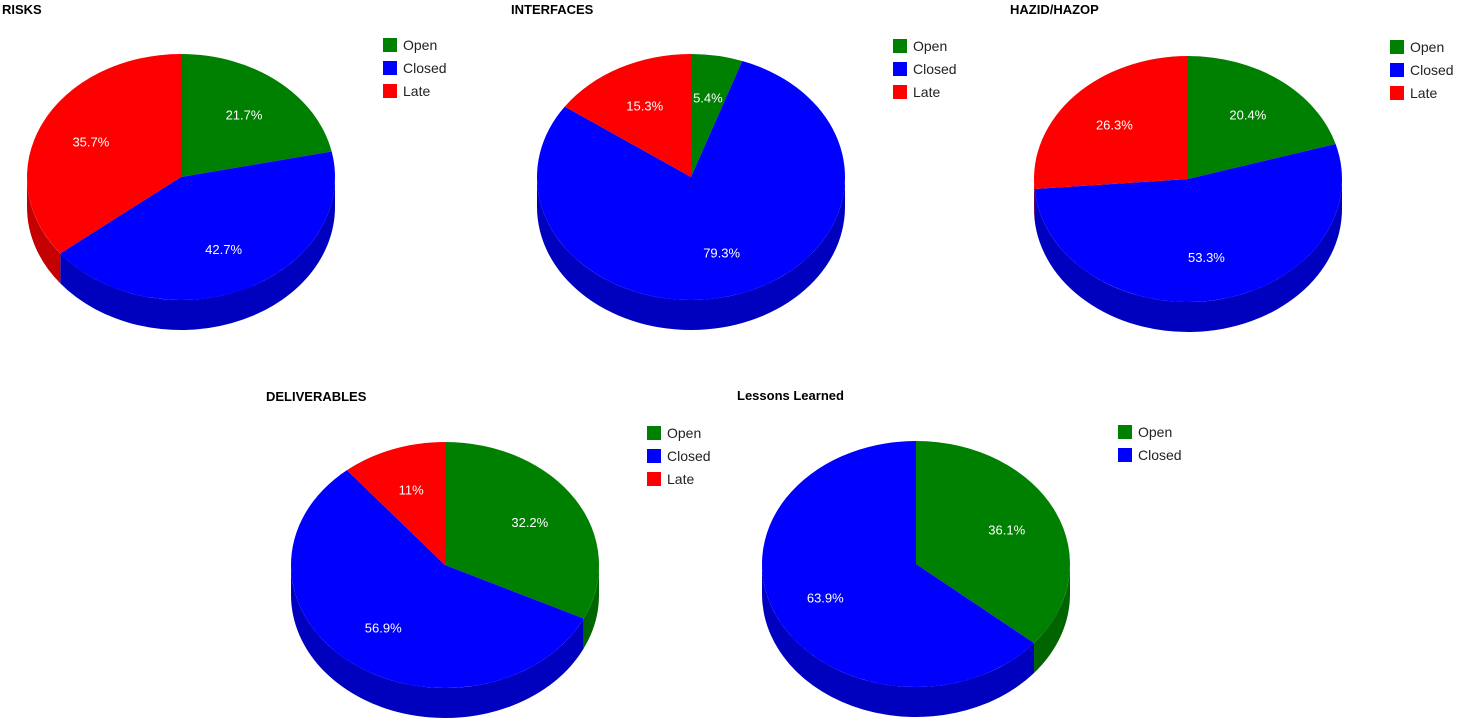  What do you see at coordinates (552, 9) in the screenshot?
I see `chart-title: INTERFACES` at bounding box center [552, 9].